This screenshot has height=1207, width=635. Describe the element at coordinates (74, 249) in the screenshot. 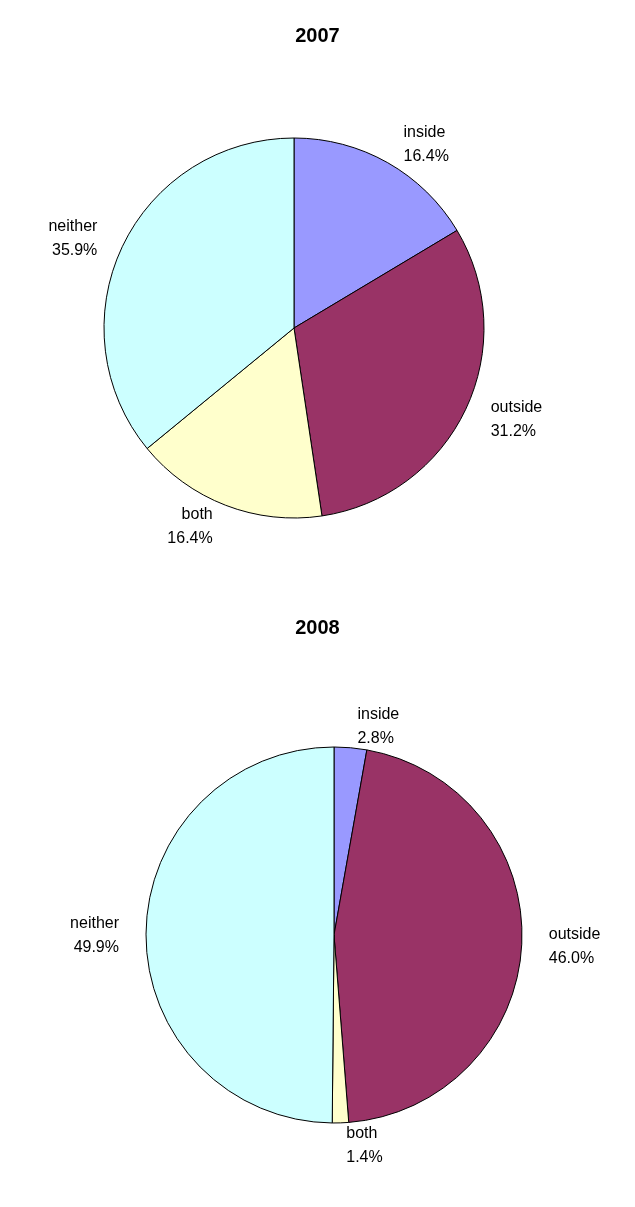

I see `data-label: 35.9%` at that location.